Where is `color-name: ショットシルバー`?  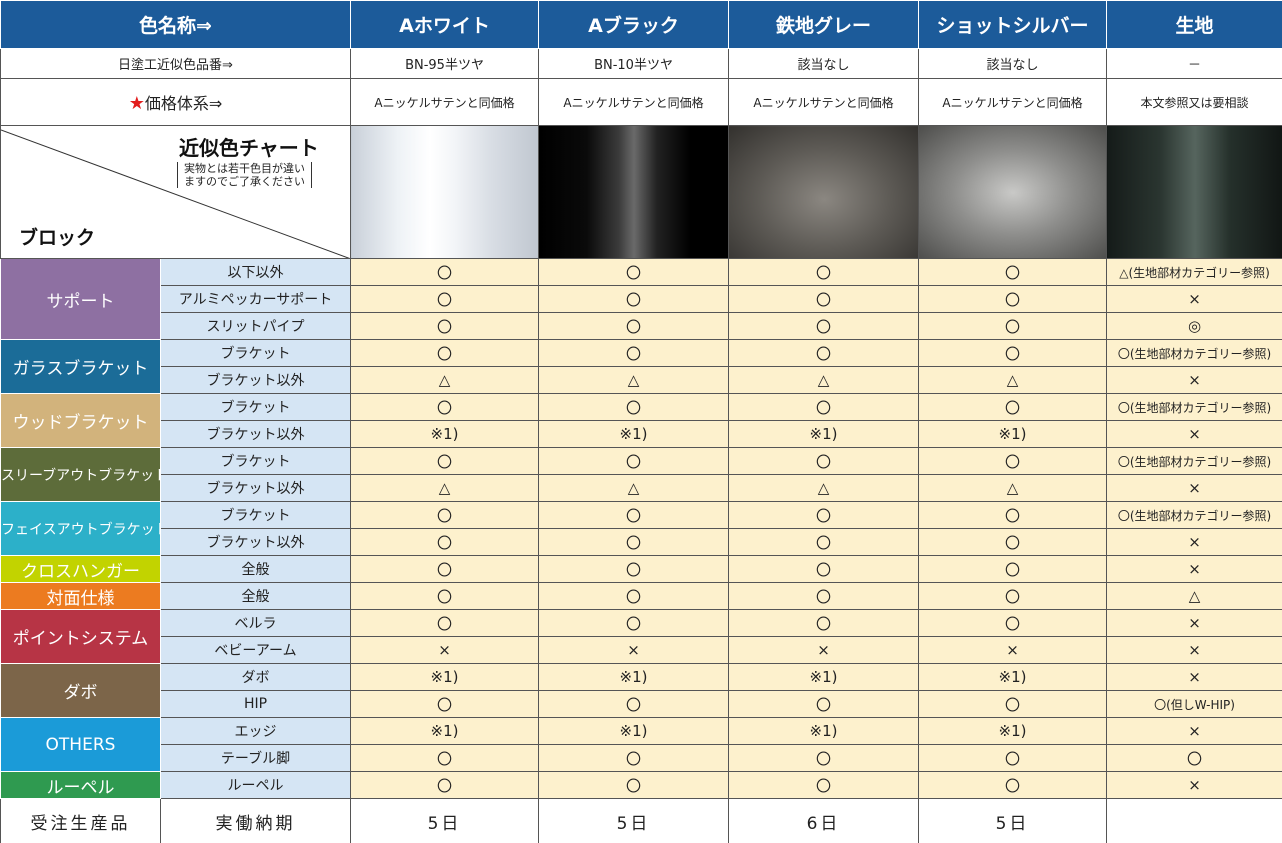 color-name: ショットシルバー is located at coordinates (1013, 24).